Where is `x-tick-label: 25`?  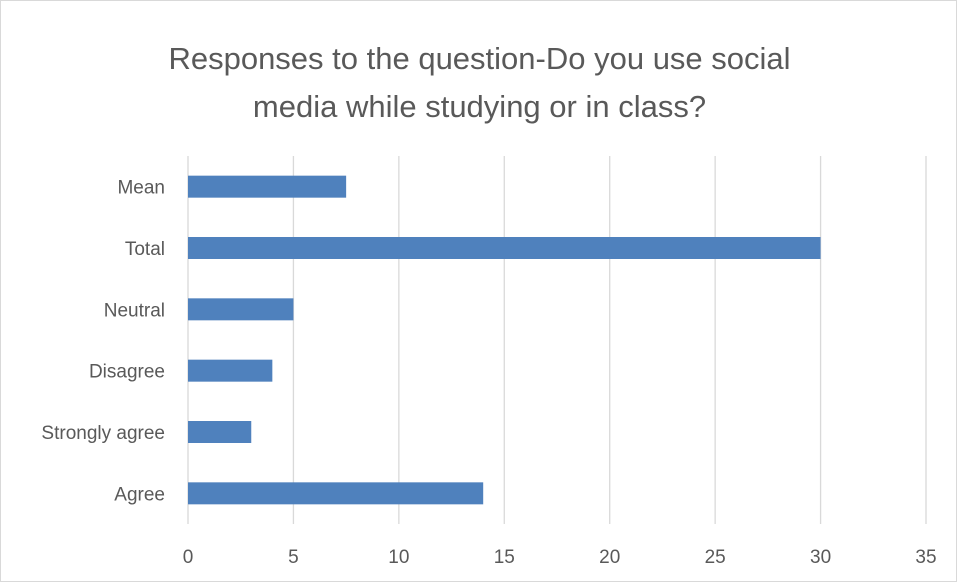
x-tick-label: 25 is located at coordinates (715, 557).